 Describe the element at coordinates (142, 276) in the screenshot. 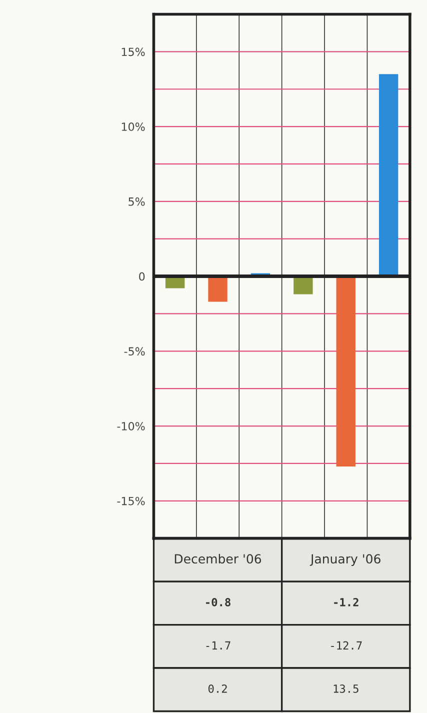

I see `y-tick-label: 0` at that location.